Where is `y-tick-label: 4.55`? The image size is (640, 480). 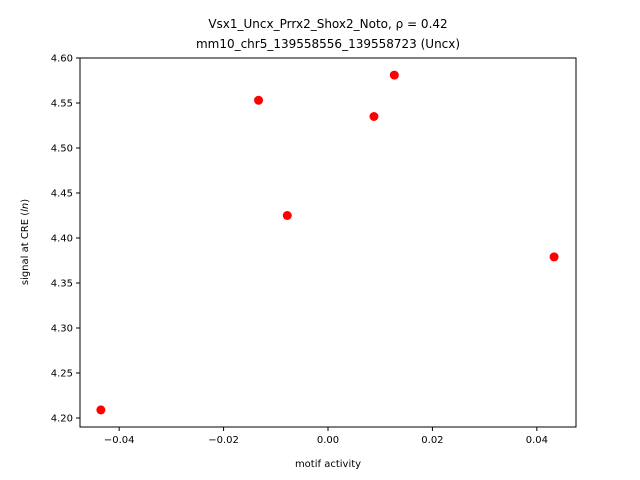 y-tick-label: 4.55 is located at coordinates (62, 104).